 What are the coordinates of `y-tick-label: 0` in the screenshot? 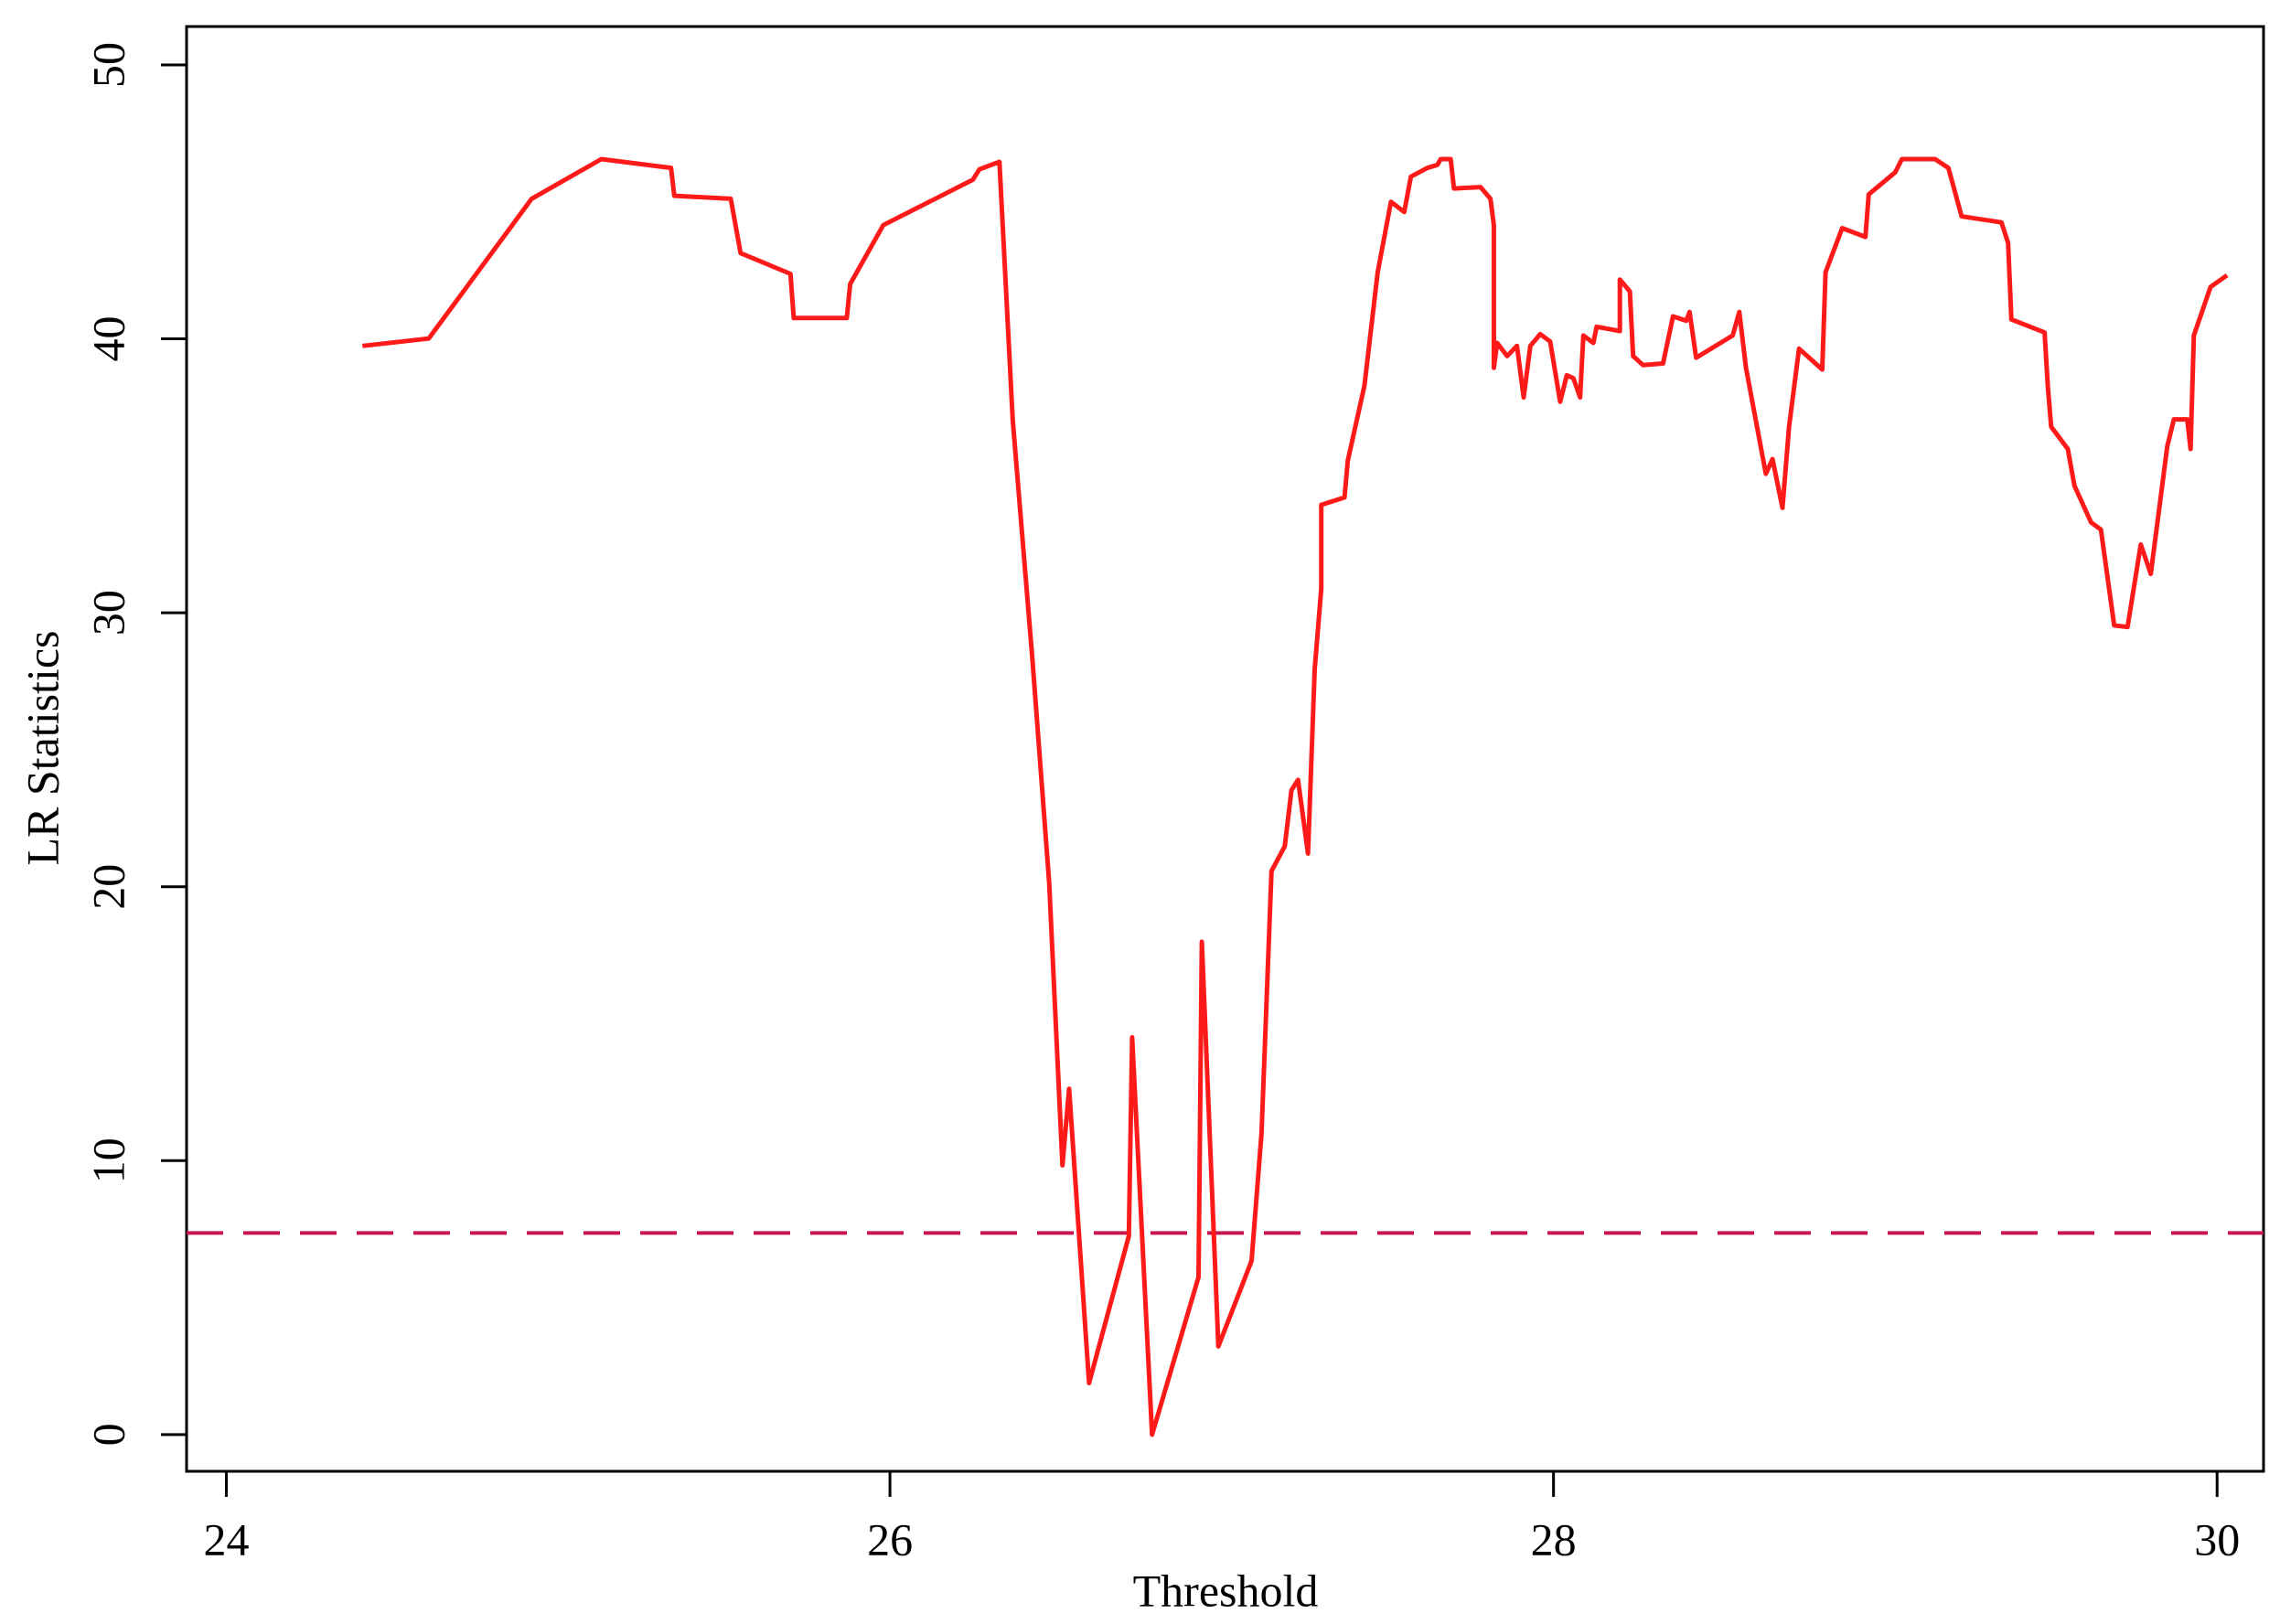 It's located at (108, 1434).